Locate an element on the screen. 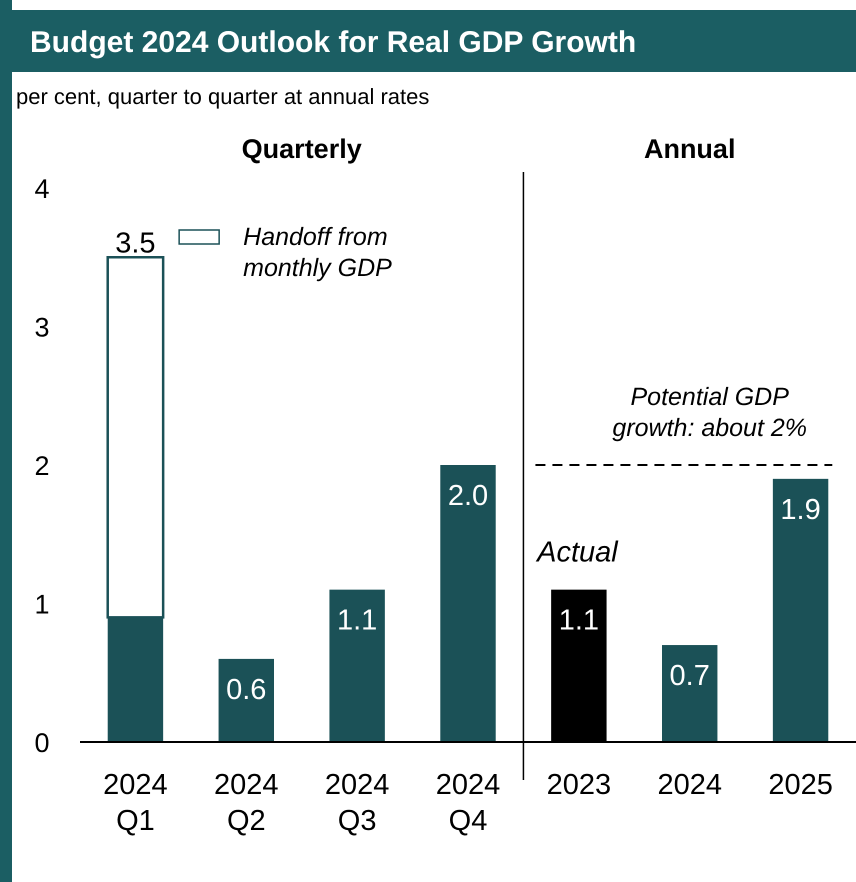 This screenshot has height=882, width=856. annotation: Actual is located at coordinates (577, 552).